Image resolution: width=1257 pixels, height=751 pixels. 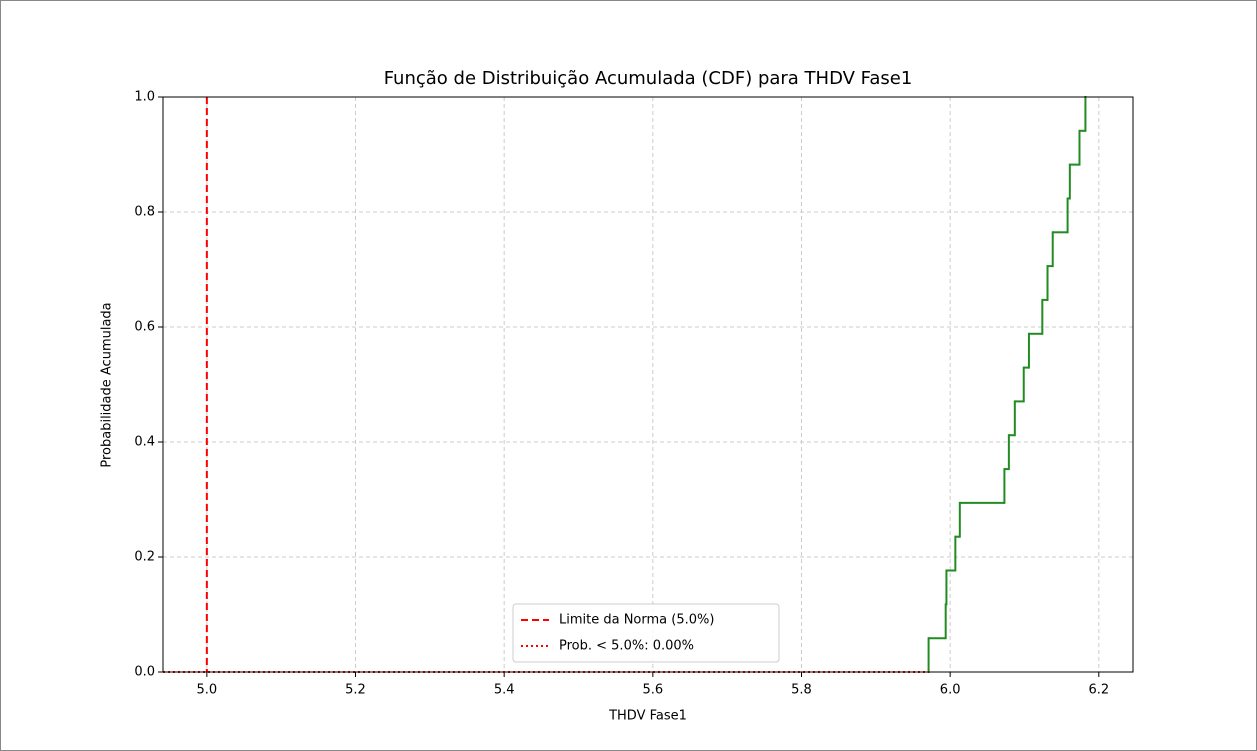 What do you see at coordinates (144, 97) in the screenshot?
I see `y-tick-label: 1.0` at bounding box center [144, 97].